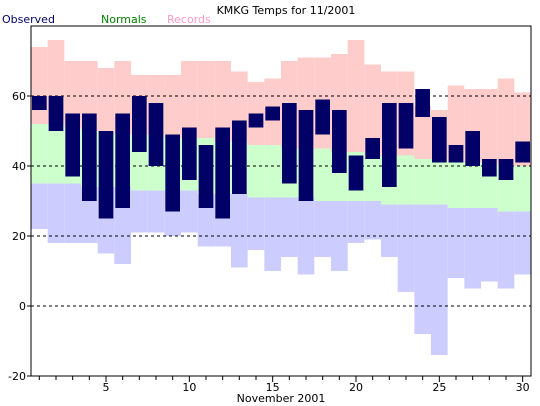  What do you see at coordinates (22, 306) in the screenshot?
I see `y-tick-label-0: 0` at bounding box center [22, 306].